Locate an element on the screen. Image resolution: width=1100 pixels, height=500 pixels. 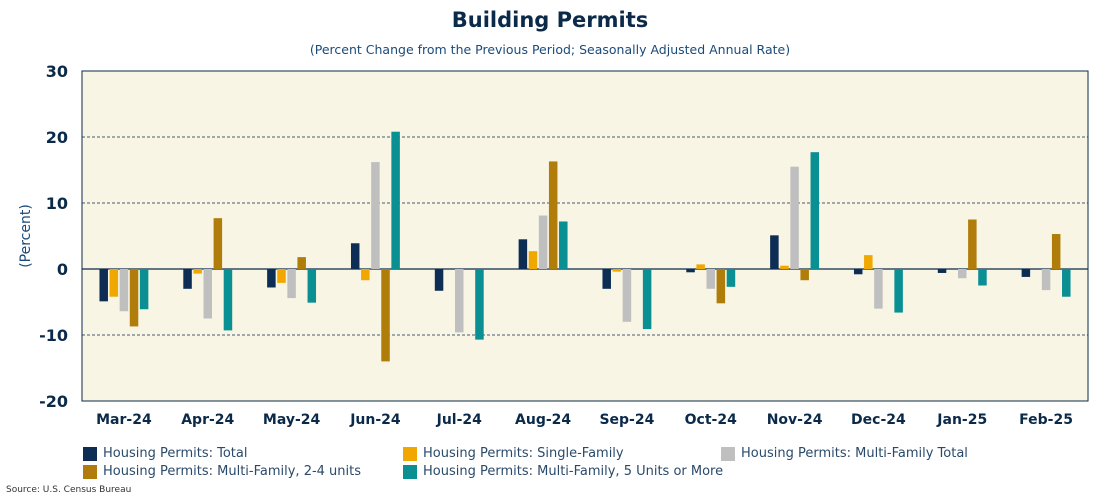
y-tick-label: 10 is located at coordinates (57, 203).